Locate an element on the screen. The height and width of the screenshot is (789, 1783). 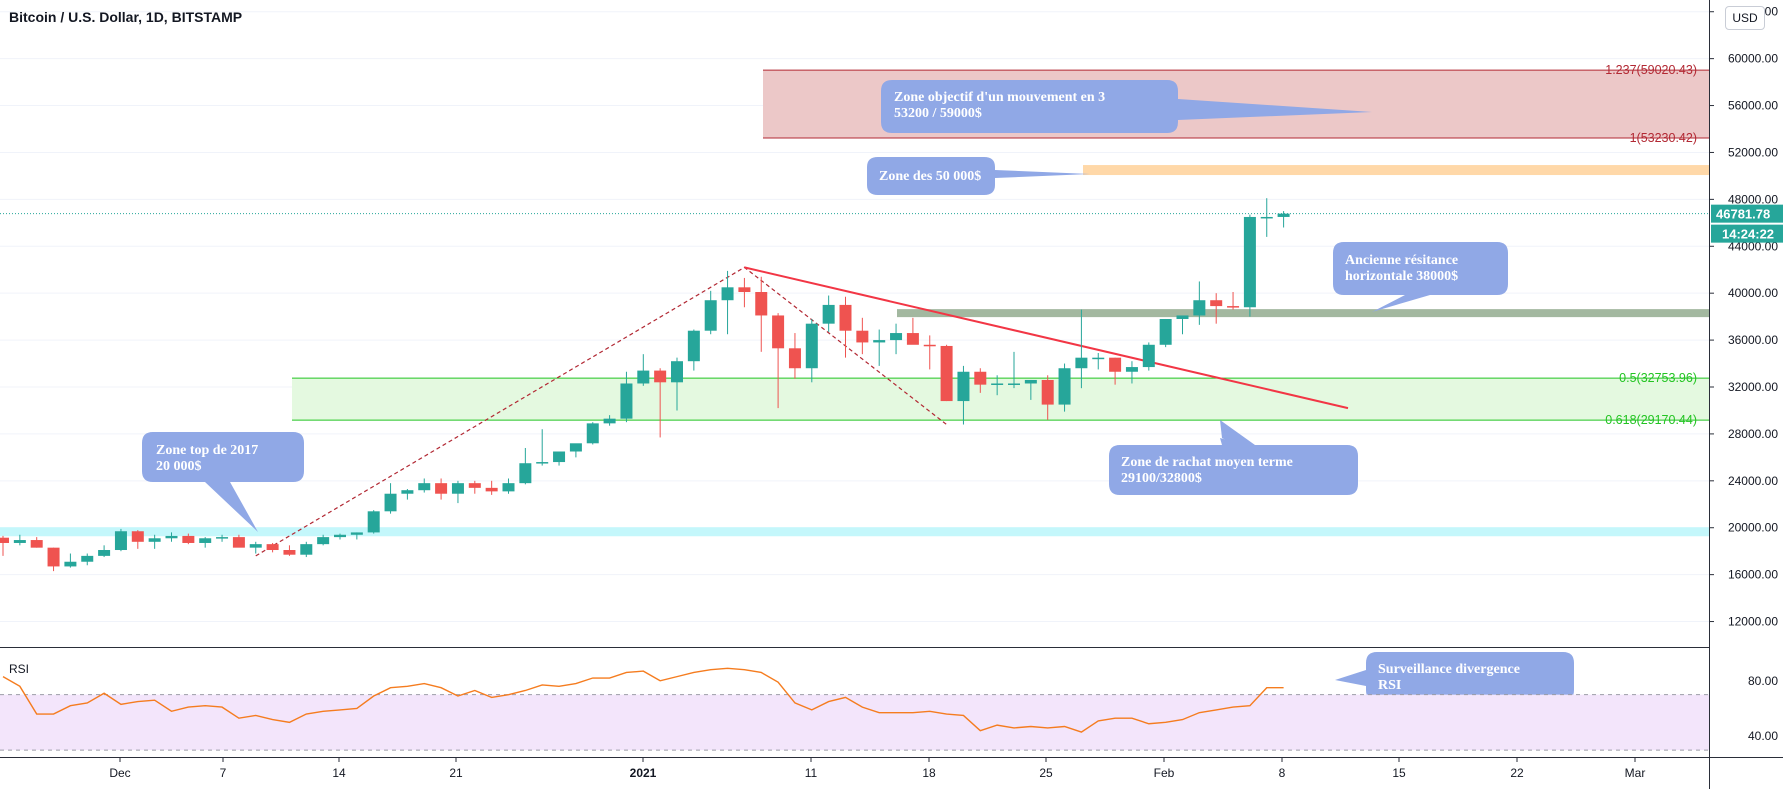
last-price-value: 46781.78 is located at coordinates (1743, 214).